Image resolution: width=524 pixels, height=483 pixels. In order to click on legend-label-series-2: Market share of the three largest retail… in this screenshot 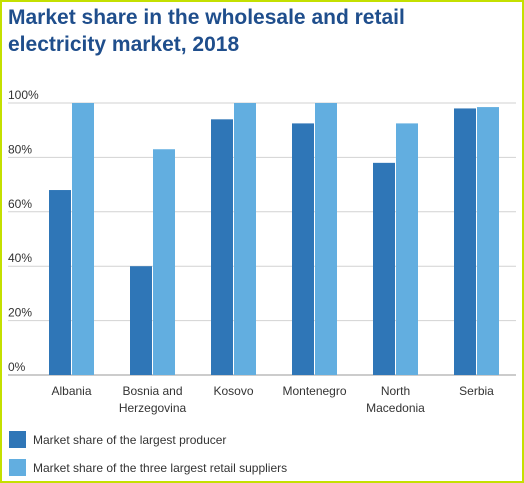, I will do `click(160, 468)`.